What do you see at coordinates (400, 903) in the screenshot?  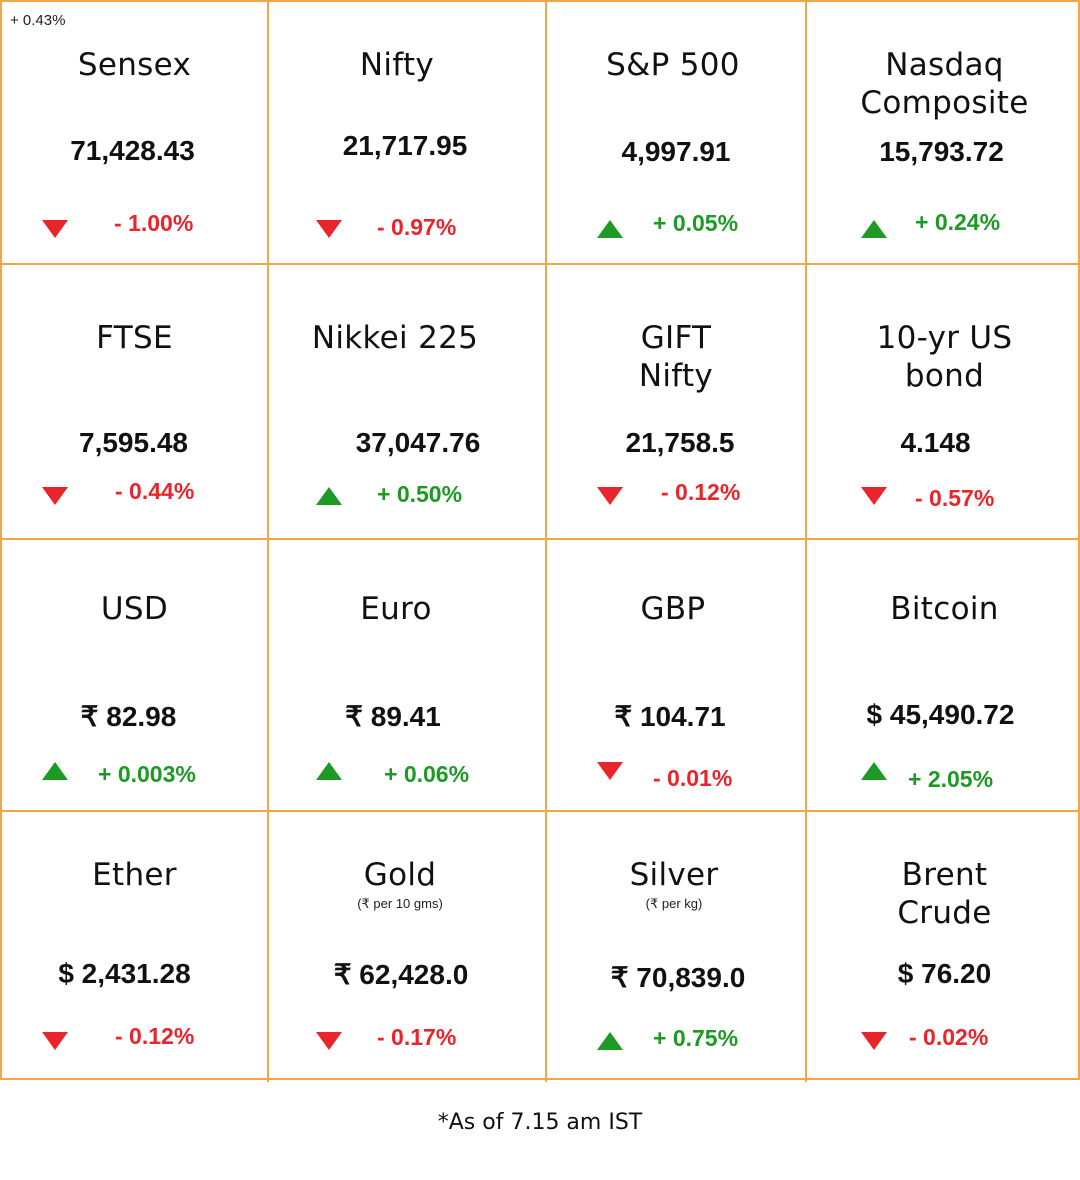 I see `tile-unit: (₹ per 10 gms)` at bounding box center [400, 903].